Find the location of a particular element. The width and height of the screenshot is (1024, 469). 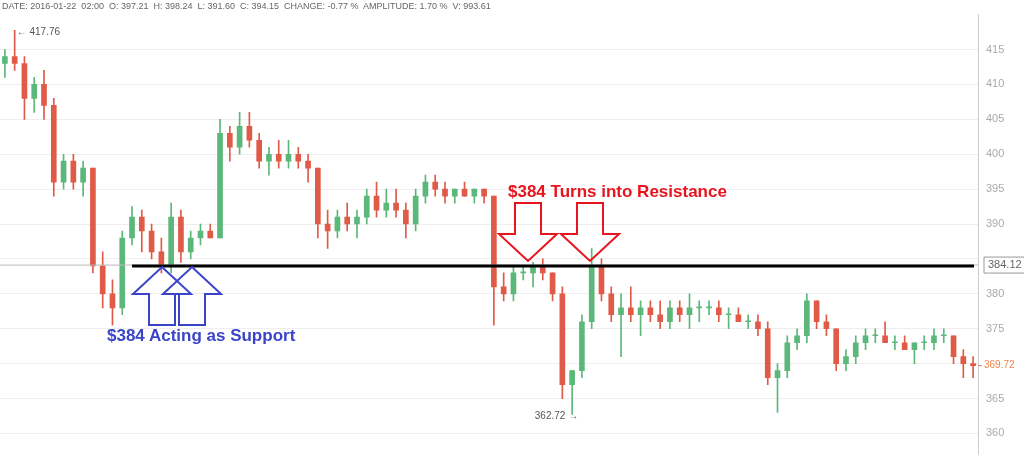

y-tick-label: 375 is located at coordinates (995, 327).